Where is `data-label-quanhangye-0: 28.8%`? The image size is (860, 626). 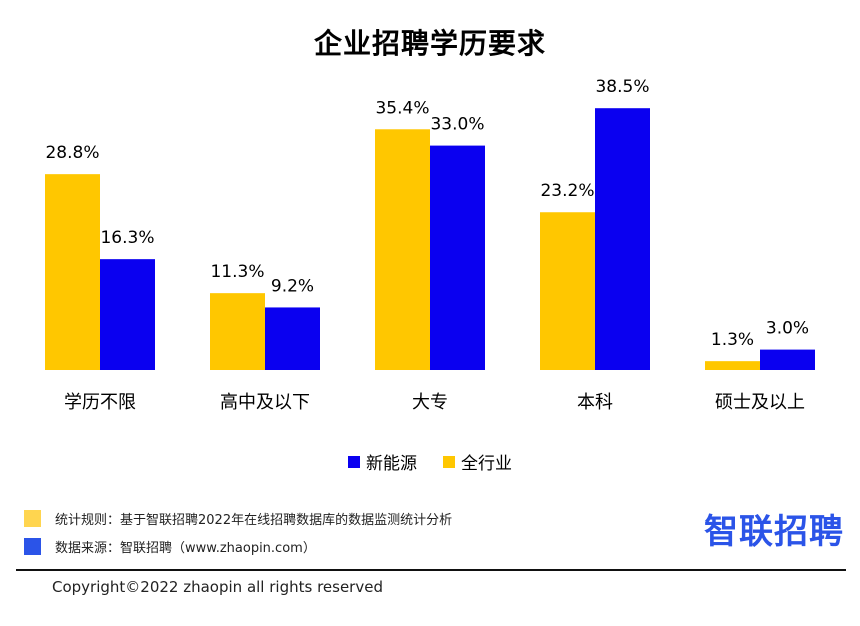
data-label-quanhangye-0: 28.8% is located at coordinates (72, 153).